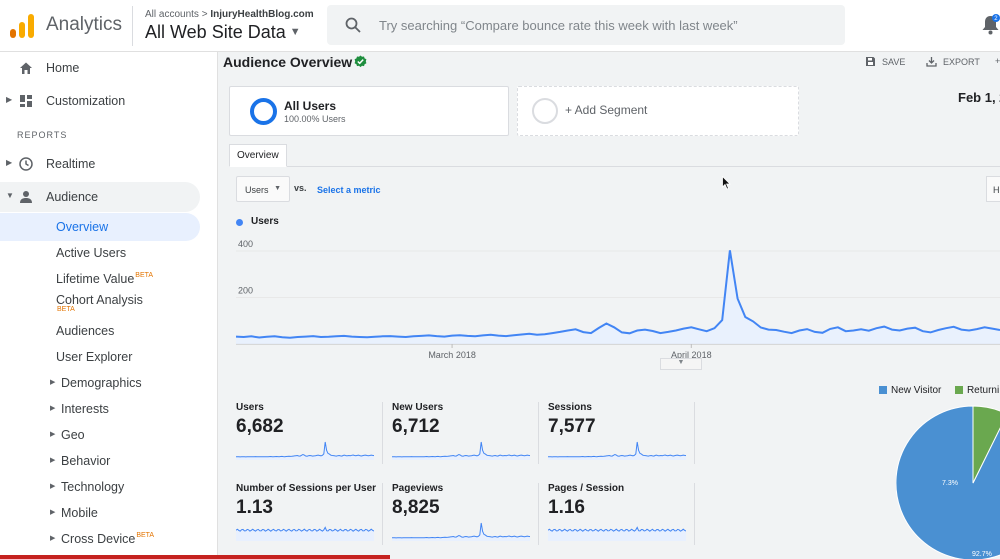 The width and height of the screenshot is (1000, 559). Describe the element at coordinates (254, 507) in the screenshot. I see `metric-value: 1.13` at that location.